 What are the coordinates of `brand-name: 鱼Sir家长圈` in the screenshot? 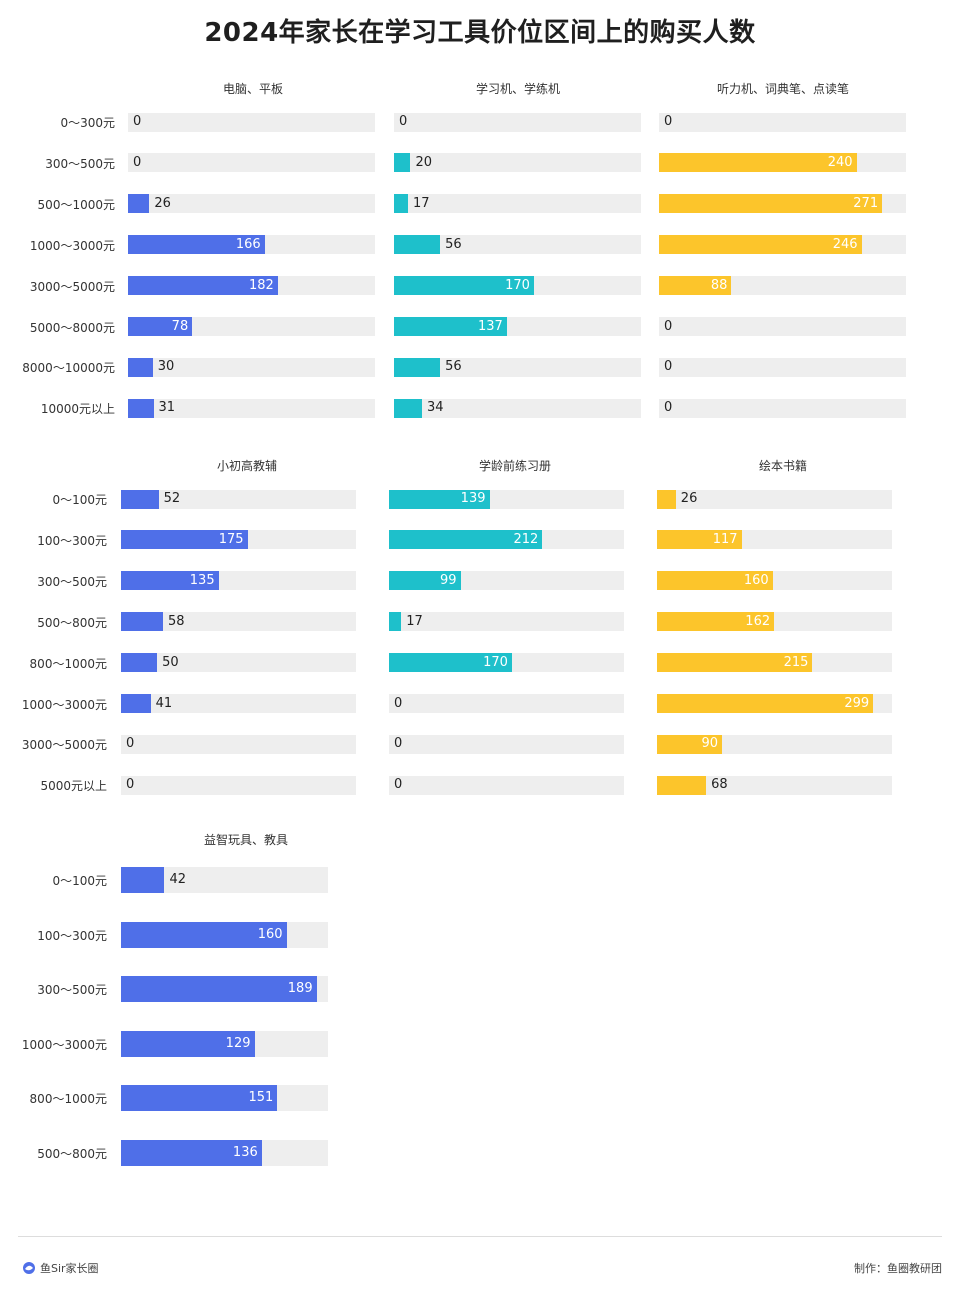 It's located at (69, 1268).